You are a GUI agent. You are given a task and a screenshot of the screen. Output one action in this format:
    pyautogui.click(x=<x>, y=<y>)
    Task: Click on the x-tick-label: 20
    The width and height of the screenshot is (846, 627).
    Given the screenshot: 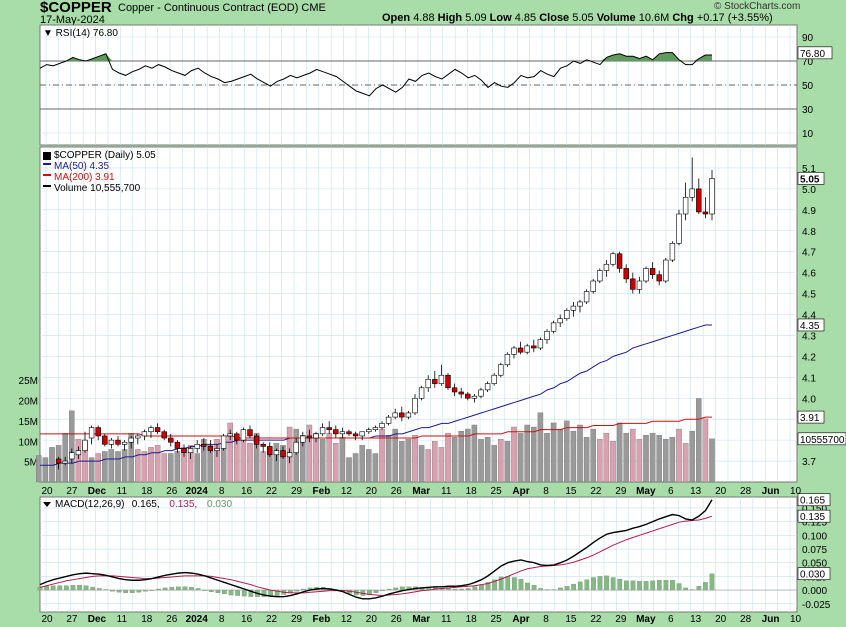 What is the action you would take?
    pyautogui.click(x=721, y=491)
    